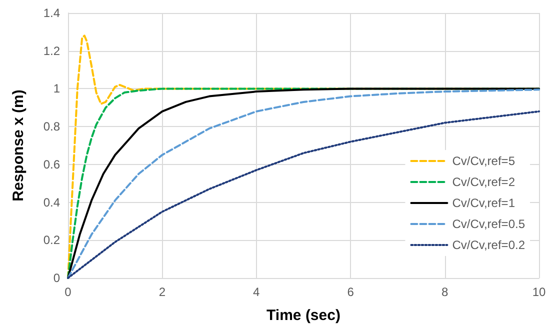  What do you see at coordinates (56, 89) in the screenshot?
I see `y-tick-label: 1` at bounding box center [56, 89].